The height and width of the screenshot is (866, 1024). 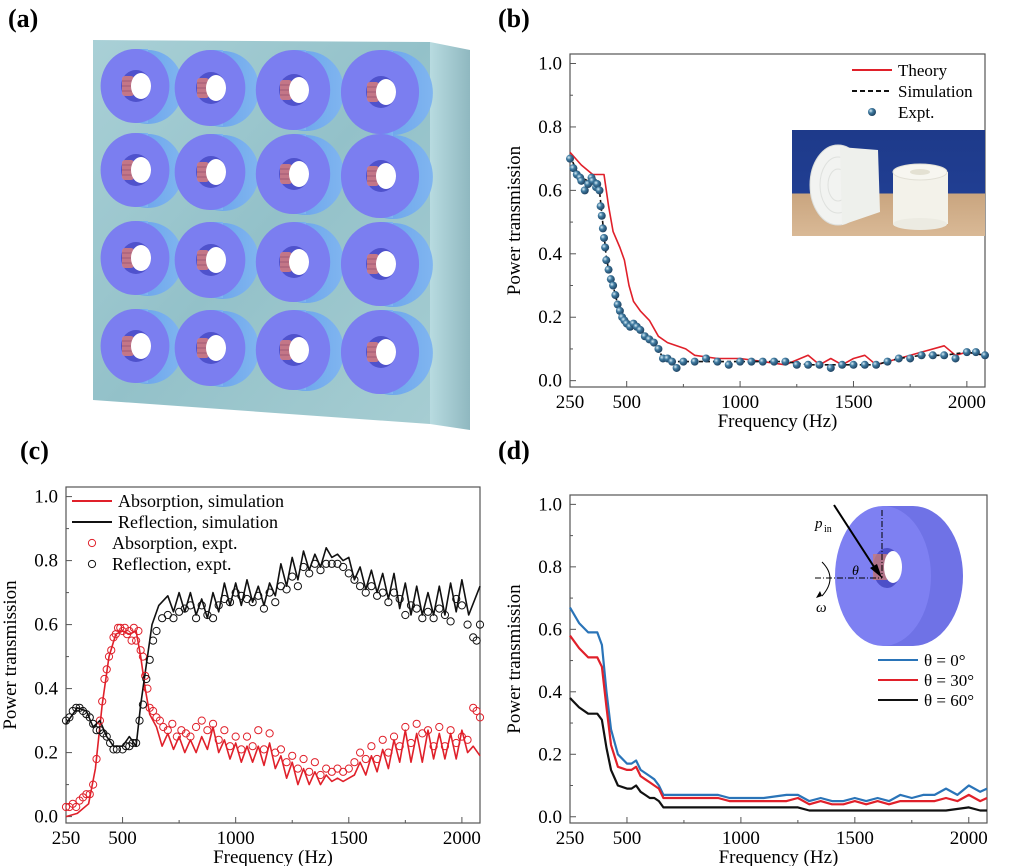 What do you see at coordinates (92, 543) in the screenshot?
I see `legend-swatch` at bounding box center [92, 543].